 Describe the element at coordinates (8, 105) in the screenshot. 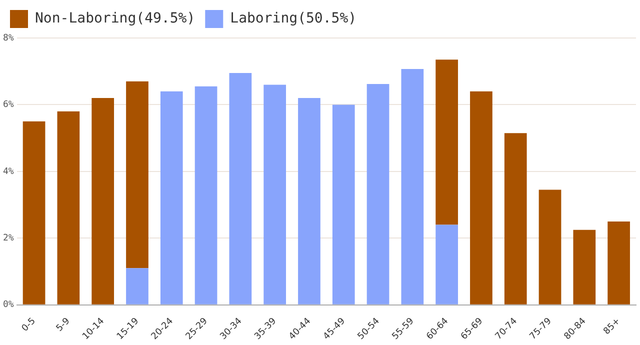

I see `y-tick-label: 6%` at that location.